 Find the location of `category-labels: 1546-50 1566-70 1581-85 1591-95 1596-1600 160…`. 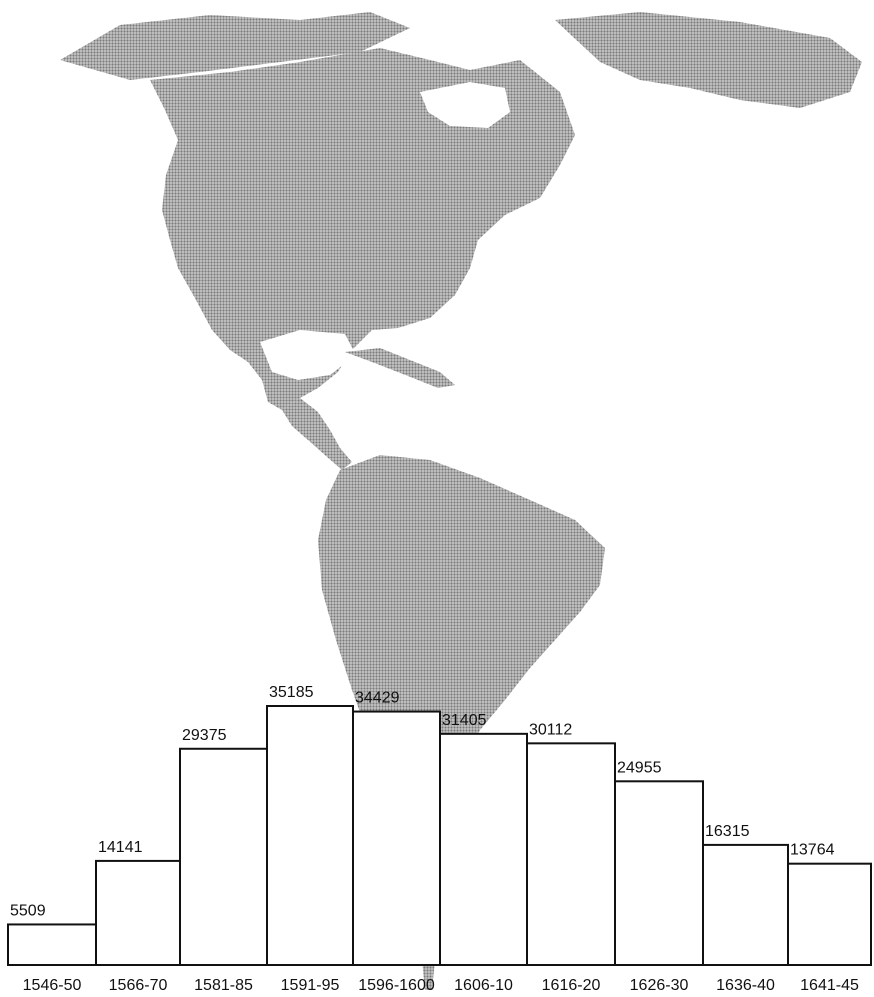

category-labels: 1546-50 1566-70 1581-85 1591-95 1596-1600 160… is located at coordinates (441, 985).